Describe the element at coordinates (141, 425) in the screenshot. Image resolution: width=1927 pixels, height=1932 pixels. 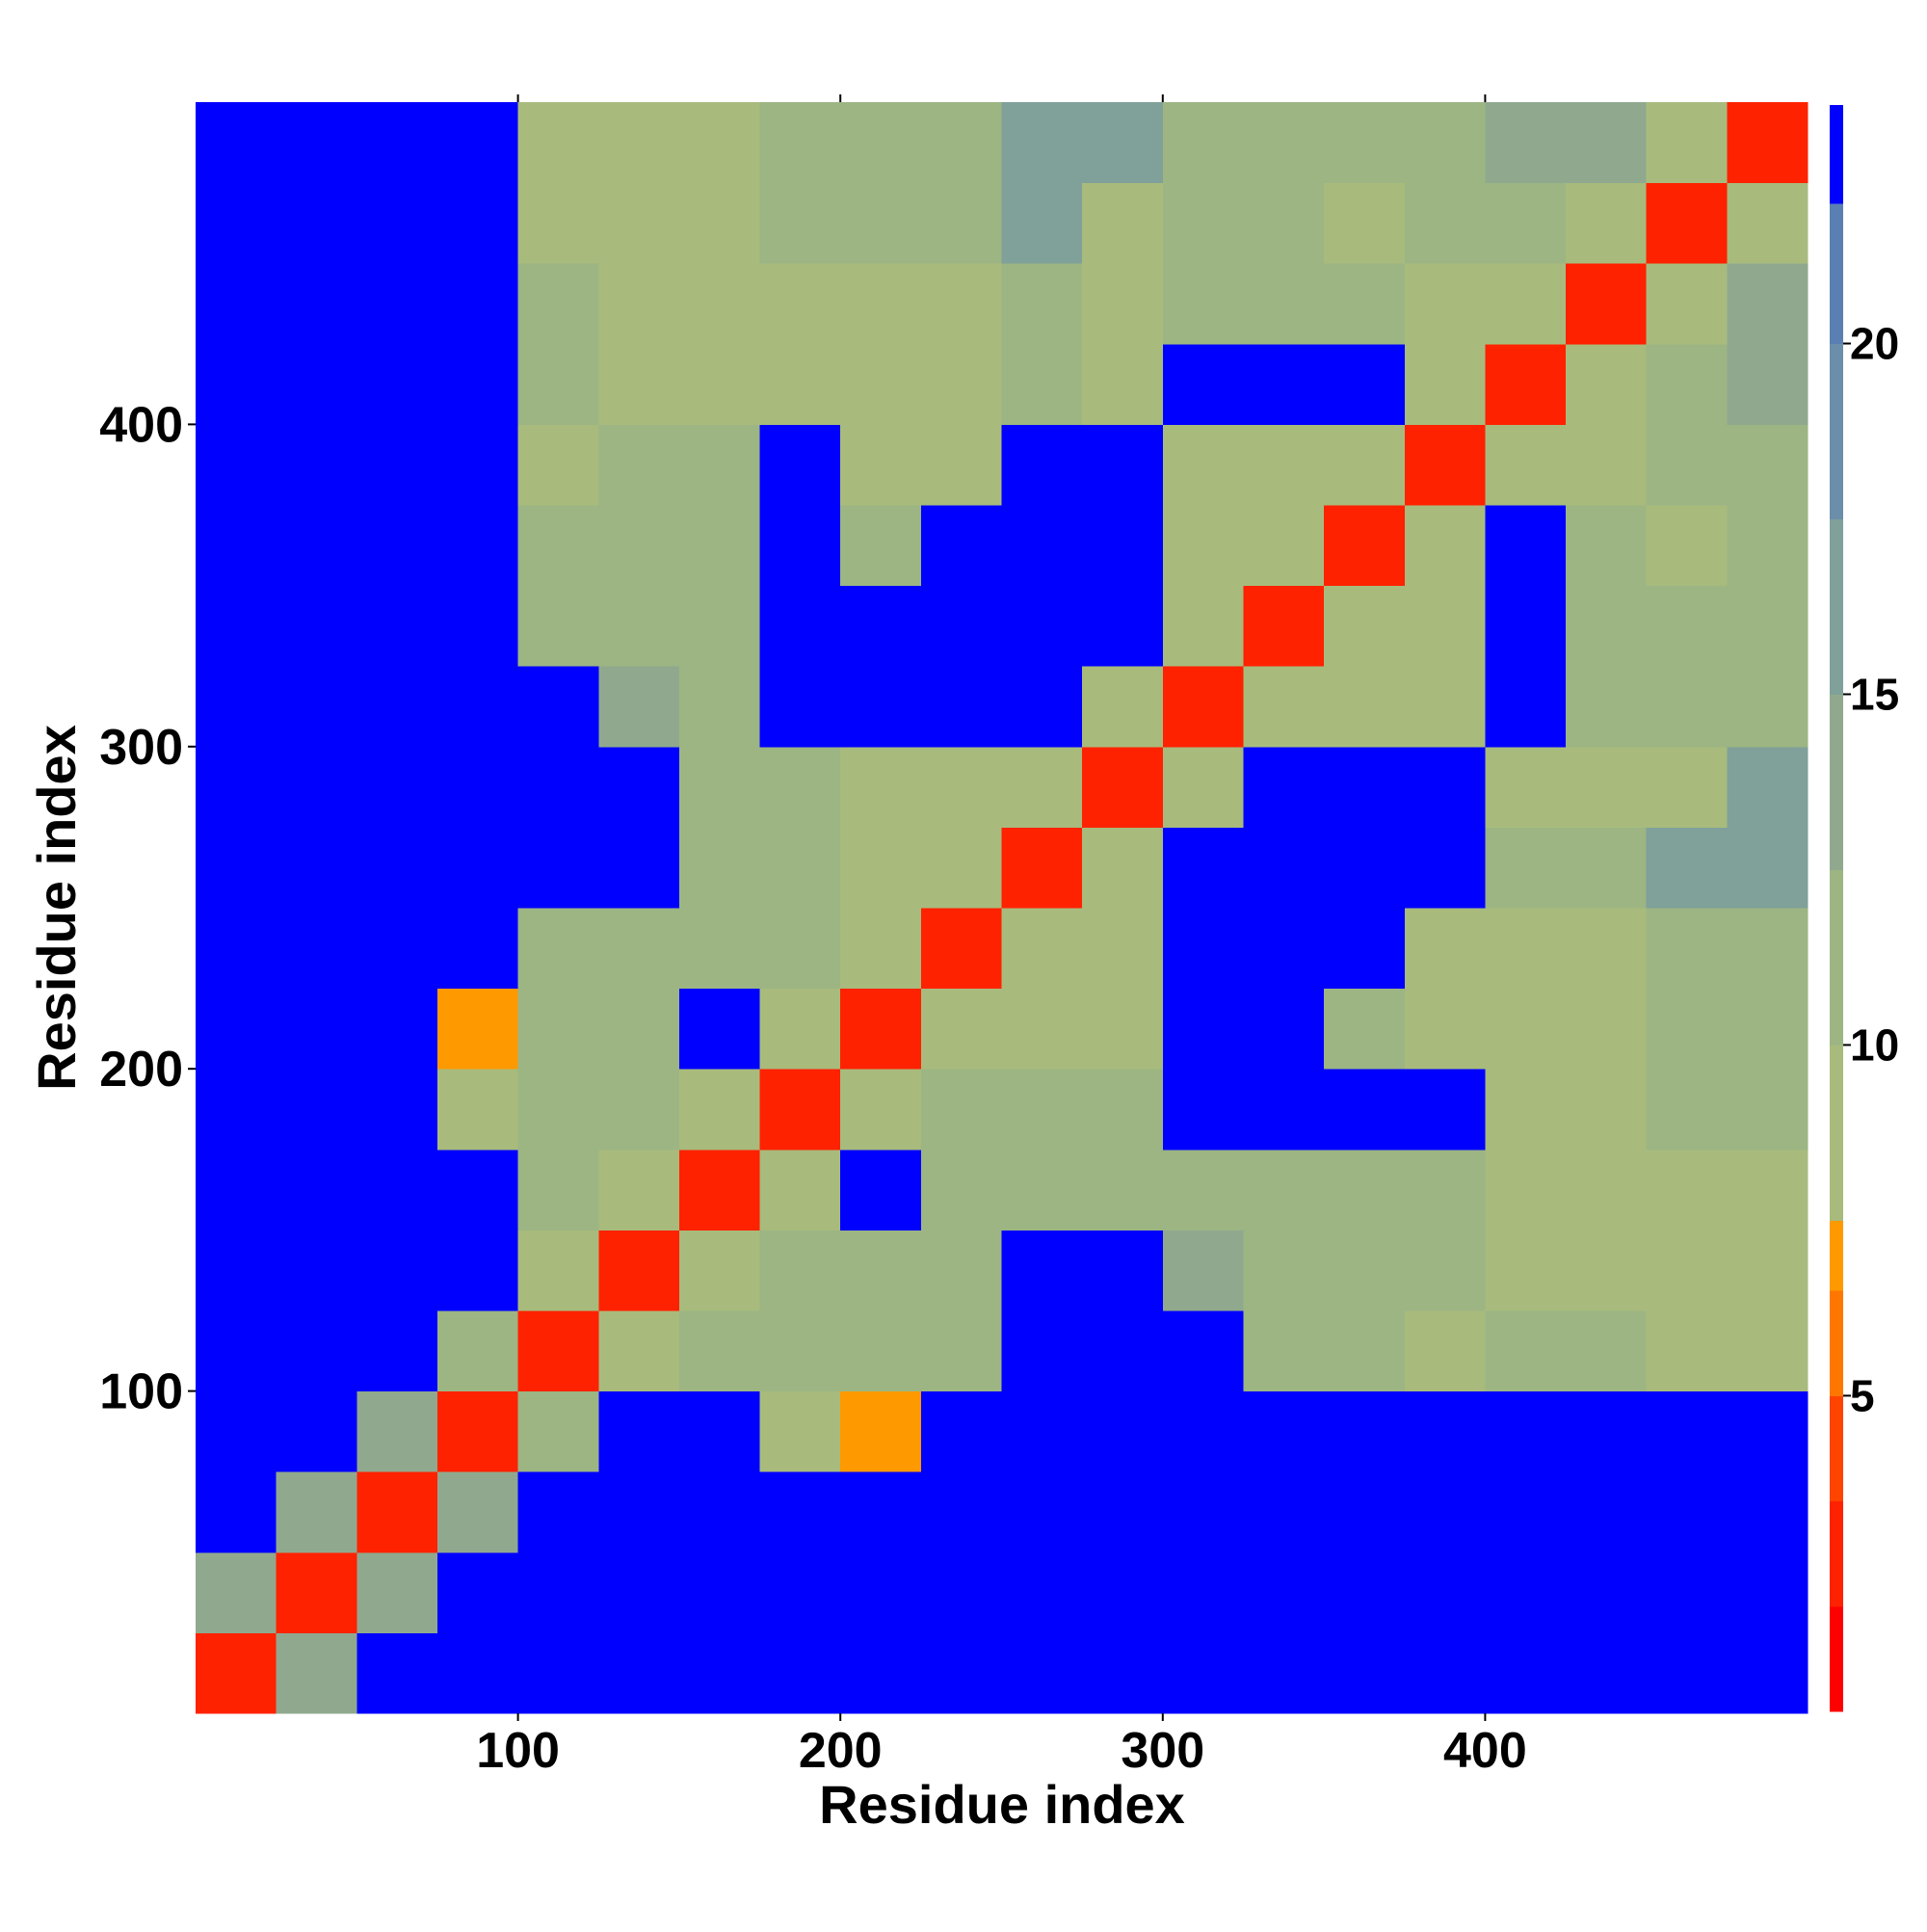
I see `y-tick-label: 400` at that location.